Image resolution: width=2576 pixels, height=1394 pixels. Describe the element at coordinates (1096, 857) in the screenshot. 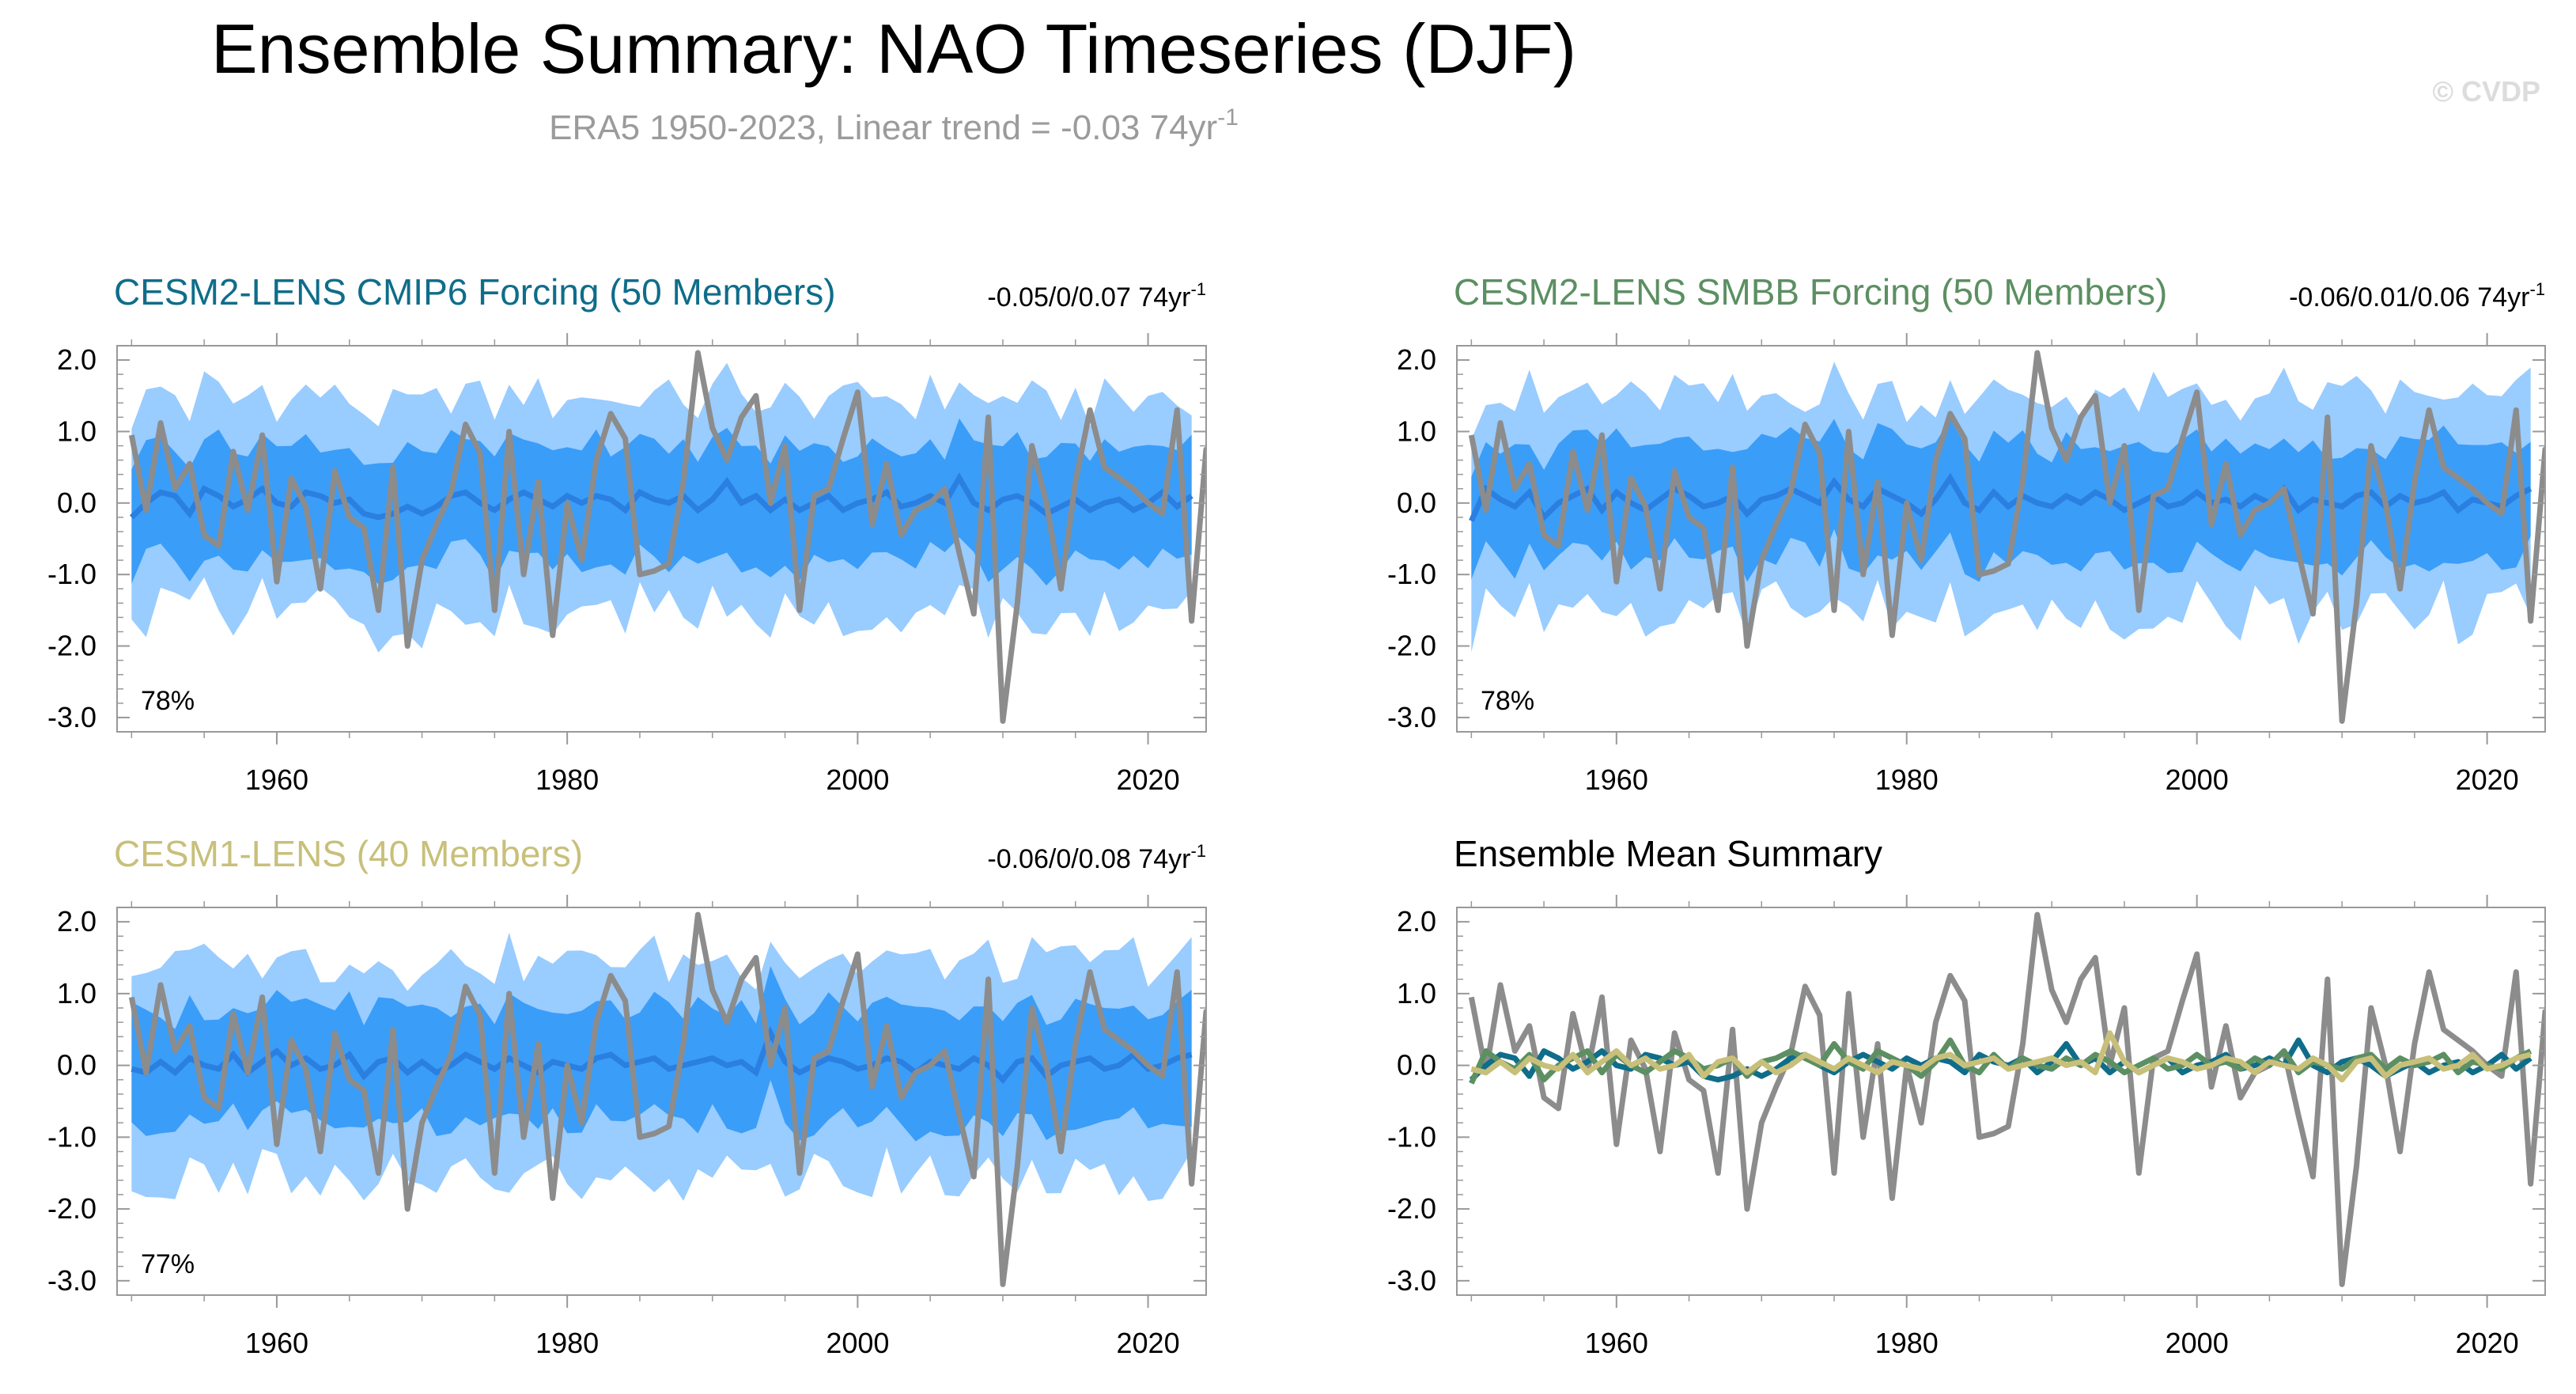

I see `panel-trend: -0.06/0/0.08 74yr-1` at that location.